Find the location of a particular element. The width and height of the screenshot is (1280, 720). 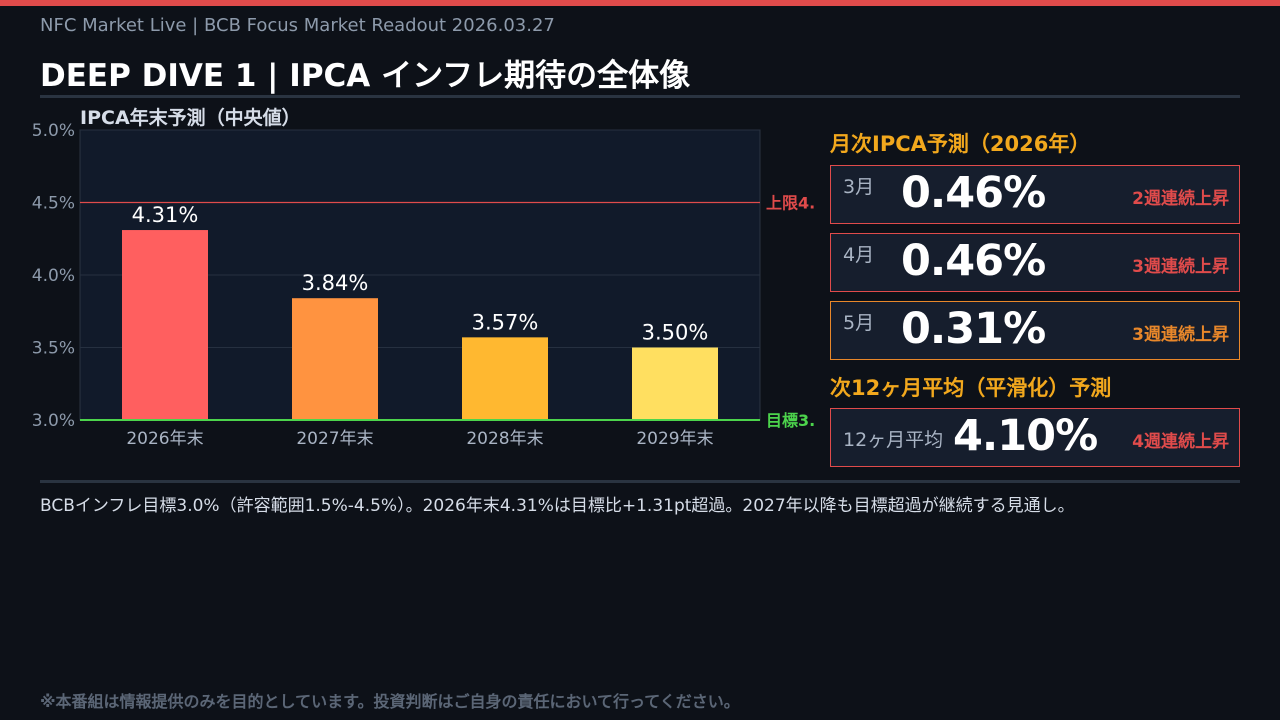

month-streak: 2週連続上昇 is located at coordinates (1180, 199).